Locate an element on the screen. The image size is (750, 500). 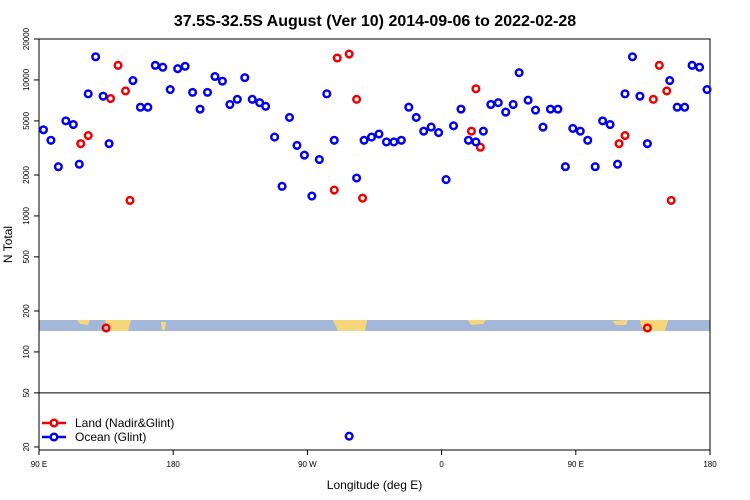
y-tick-label: 5000 is located at coordinates (26, 120).